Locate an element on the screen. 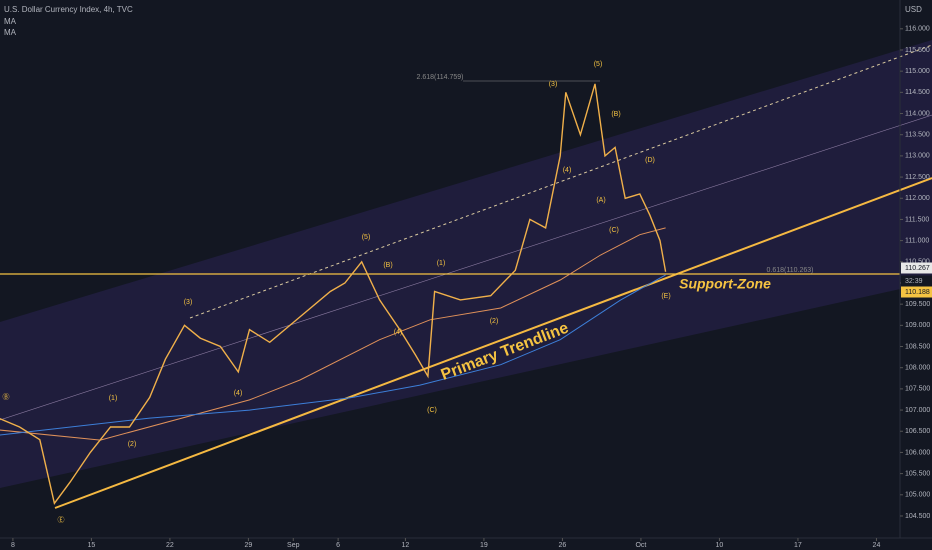  y-tick-label: 105.500 is located at coordinates (917, 473).